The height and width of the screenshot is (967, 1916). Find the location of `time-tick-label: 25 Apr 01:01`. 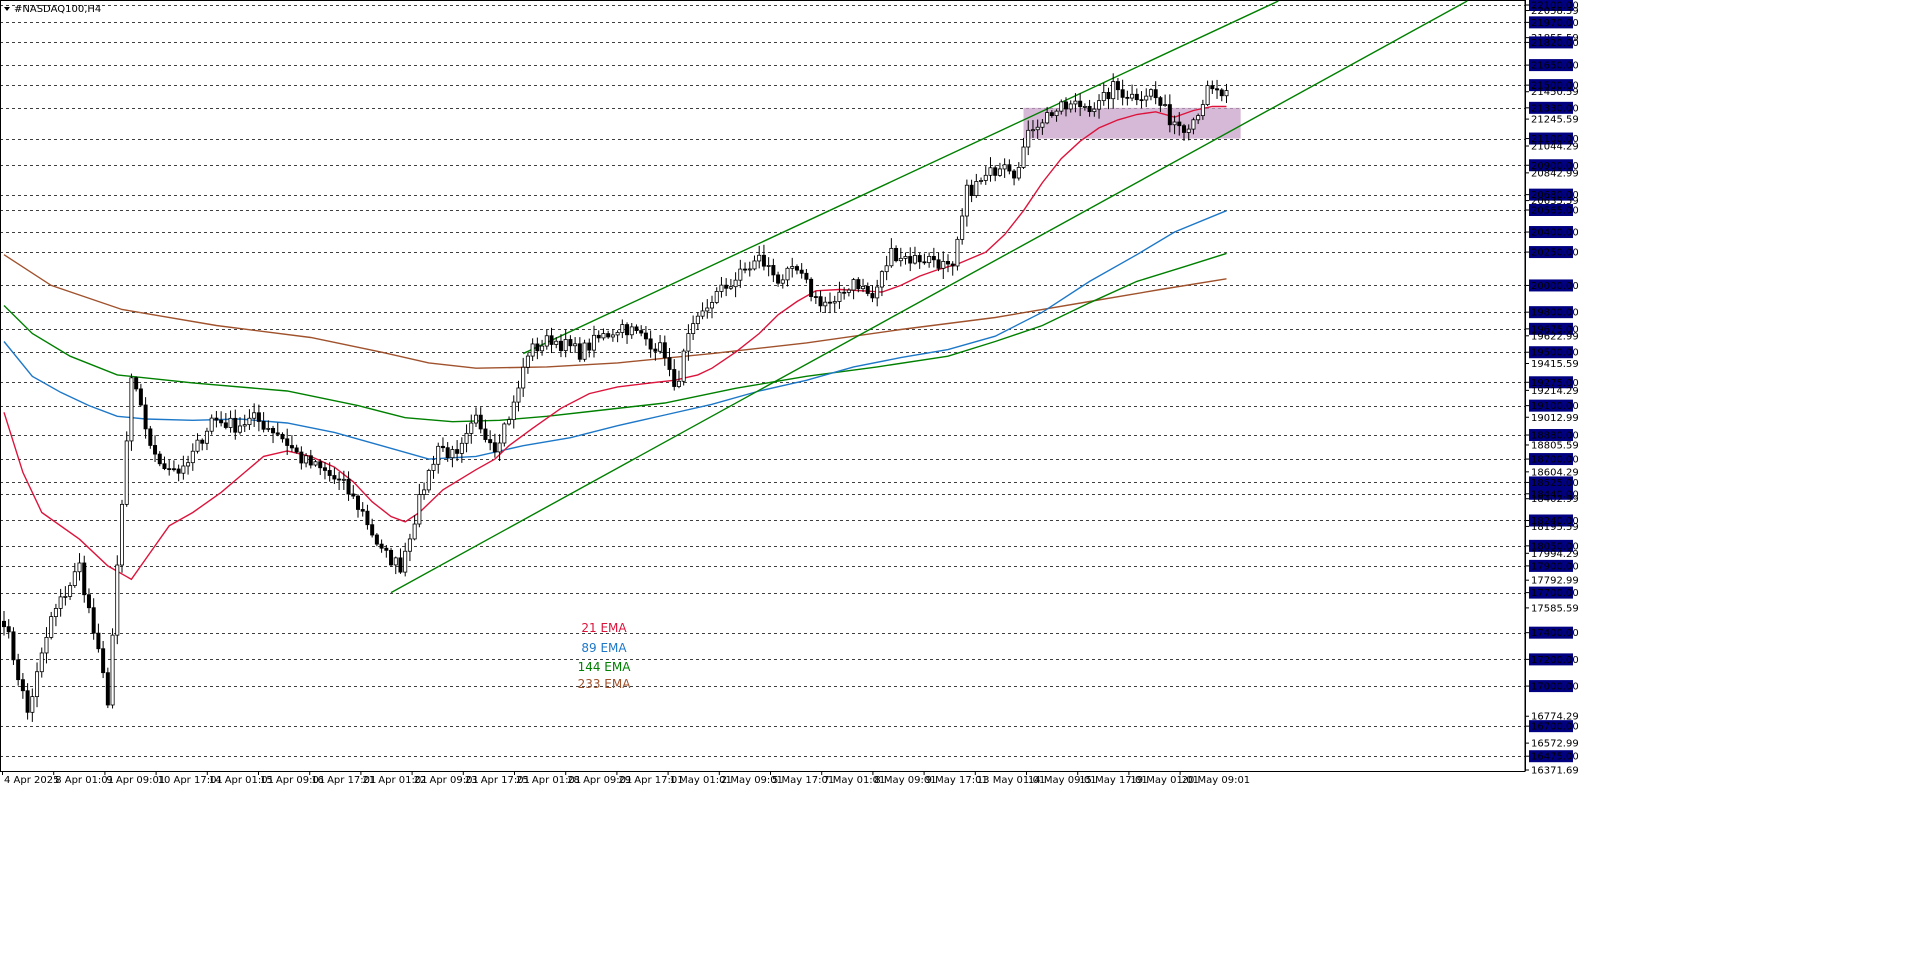

time-tick-label: 25 Apr 01:01 is located at coordinates (548, 780).